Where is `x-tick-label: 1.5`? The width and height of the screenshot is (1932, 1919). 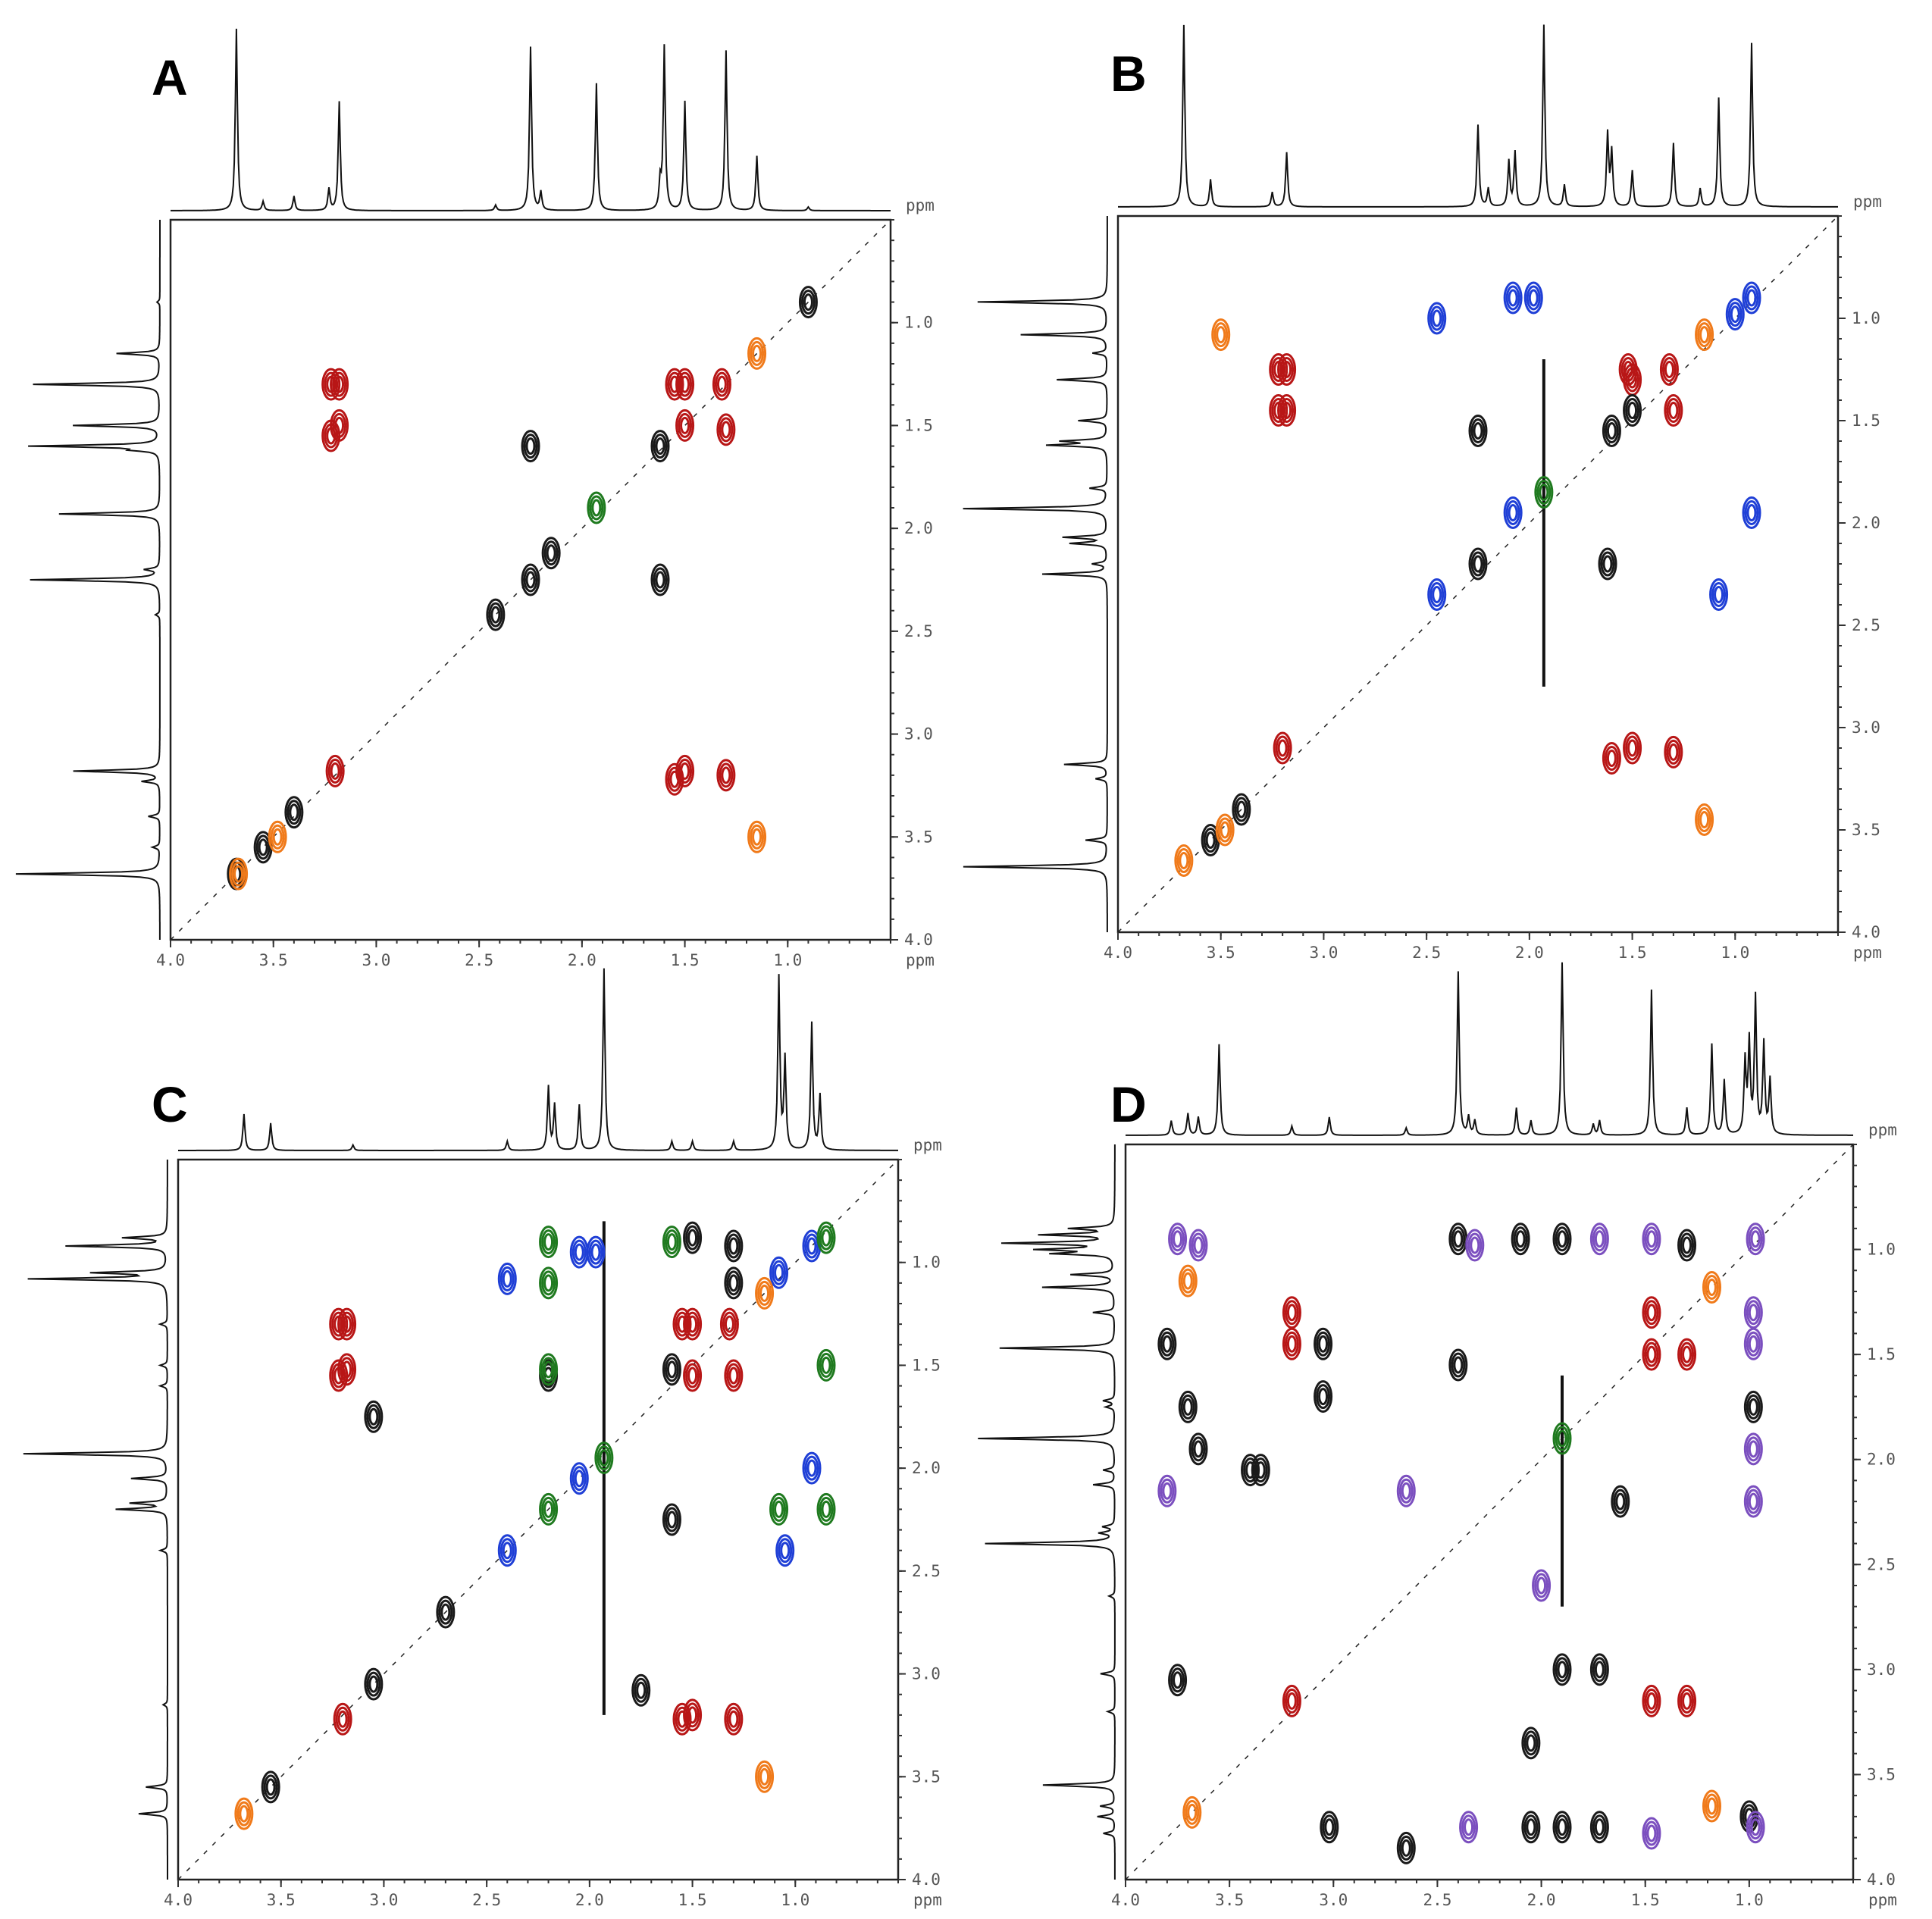
x-tick-label: 1.5 is located at coordinates (1645, 1900).